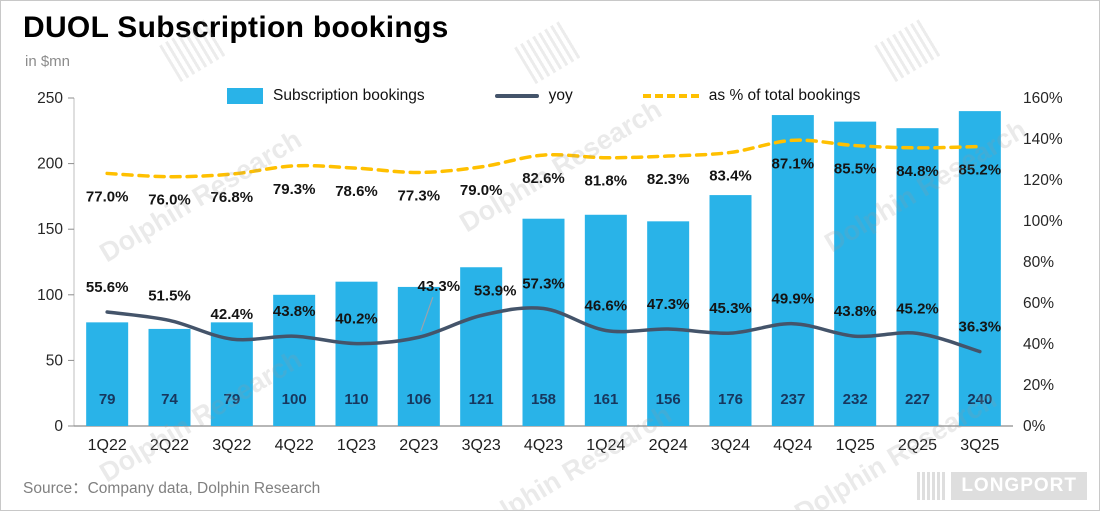 The image size is (1100, 511). I want to click on bar-value-3Q23: 121, so click(481, 399).